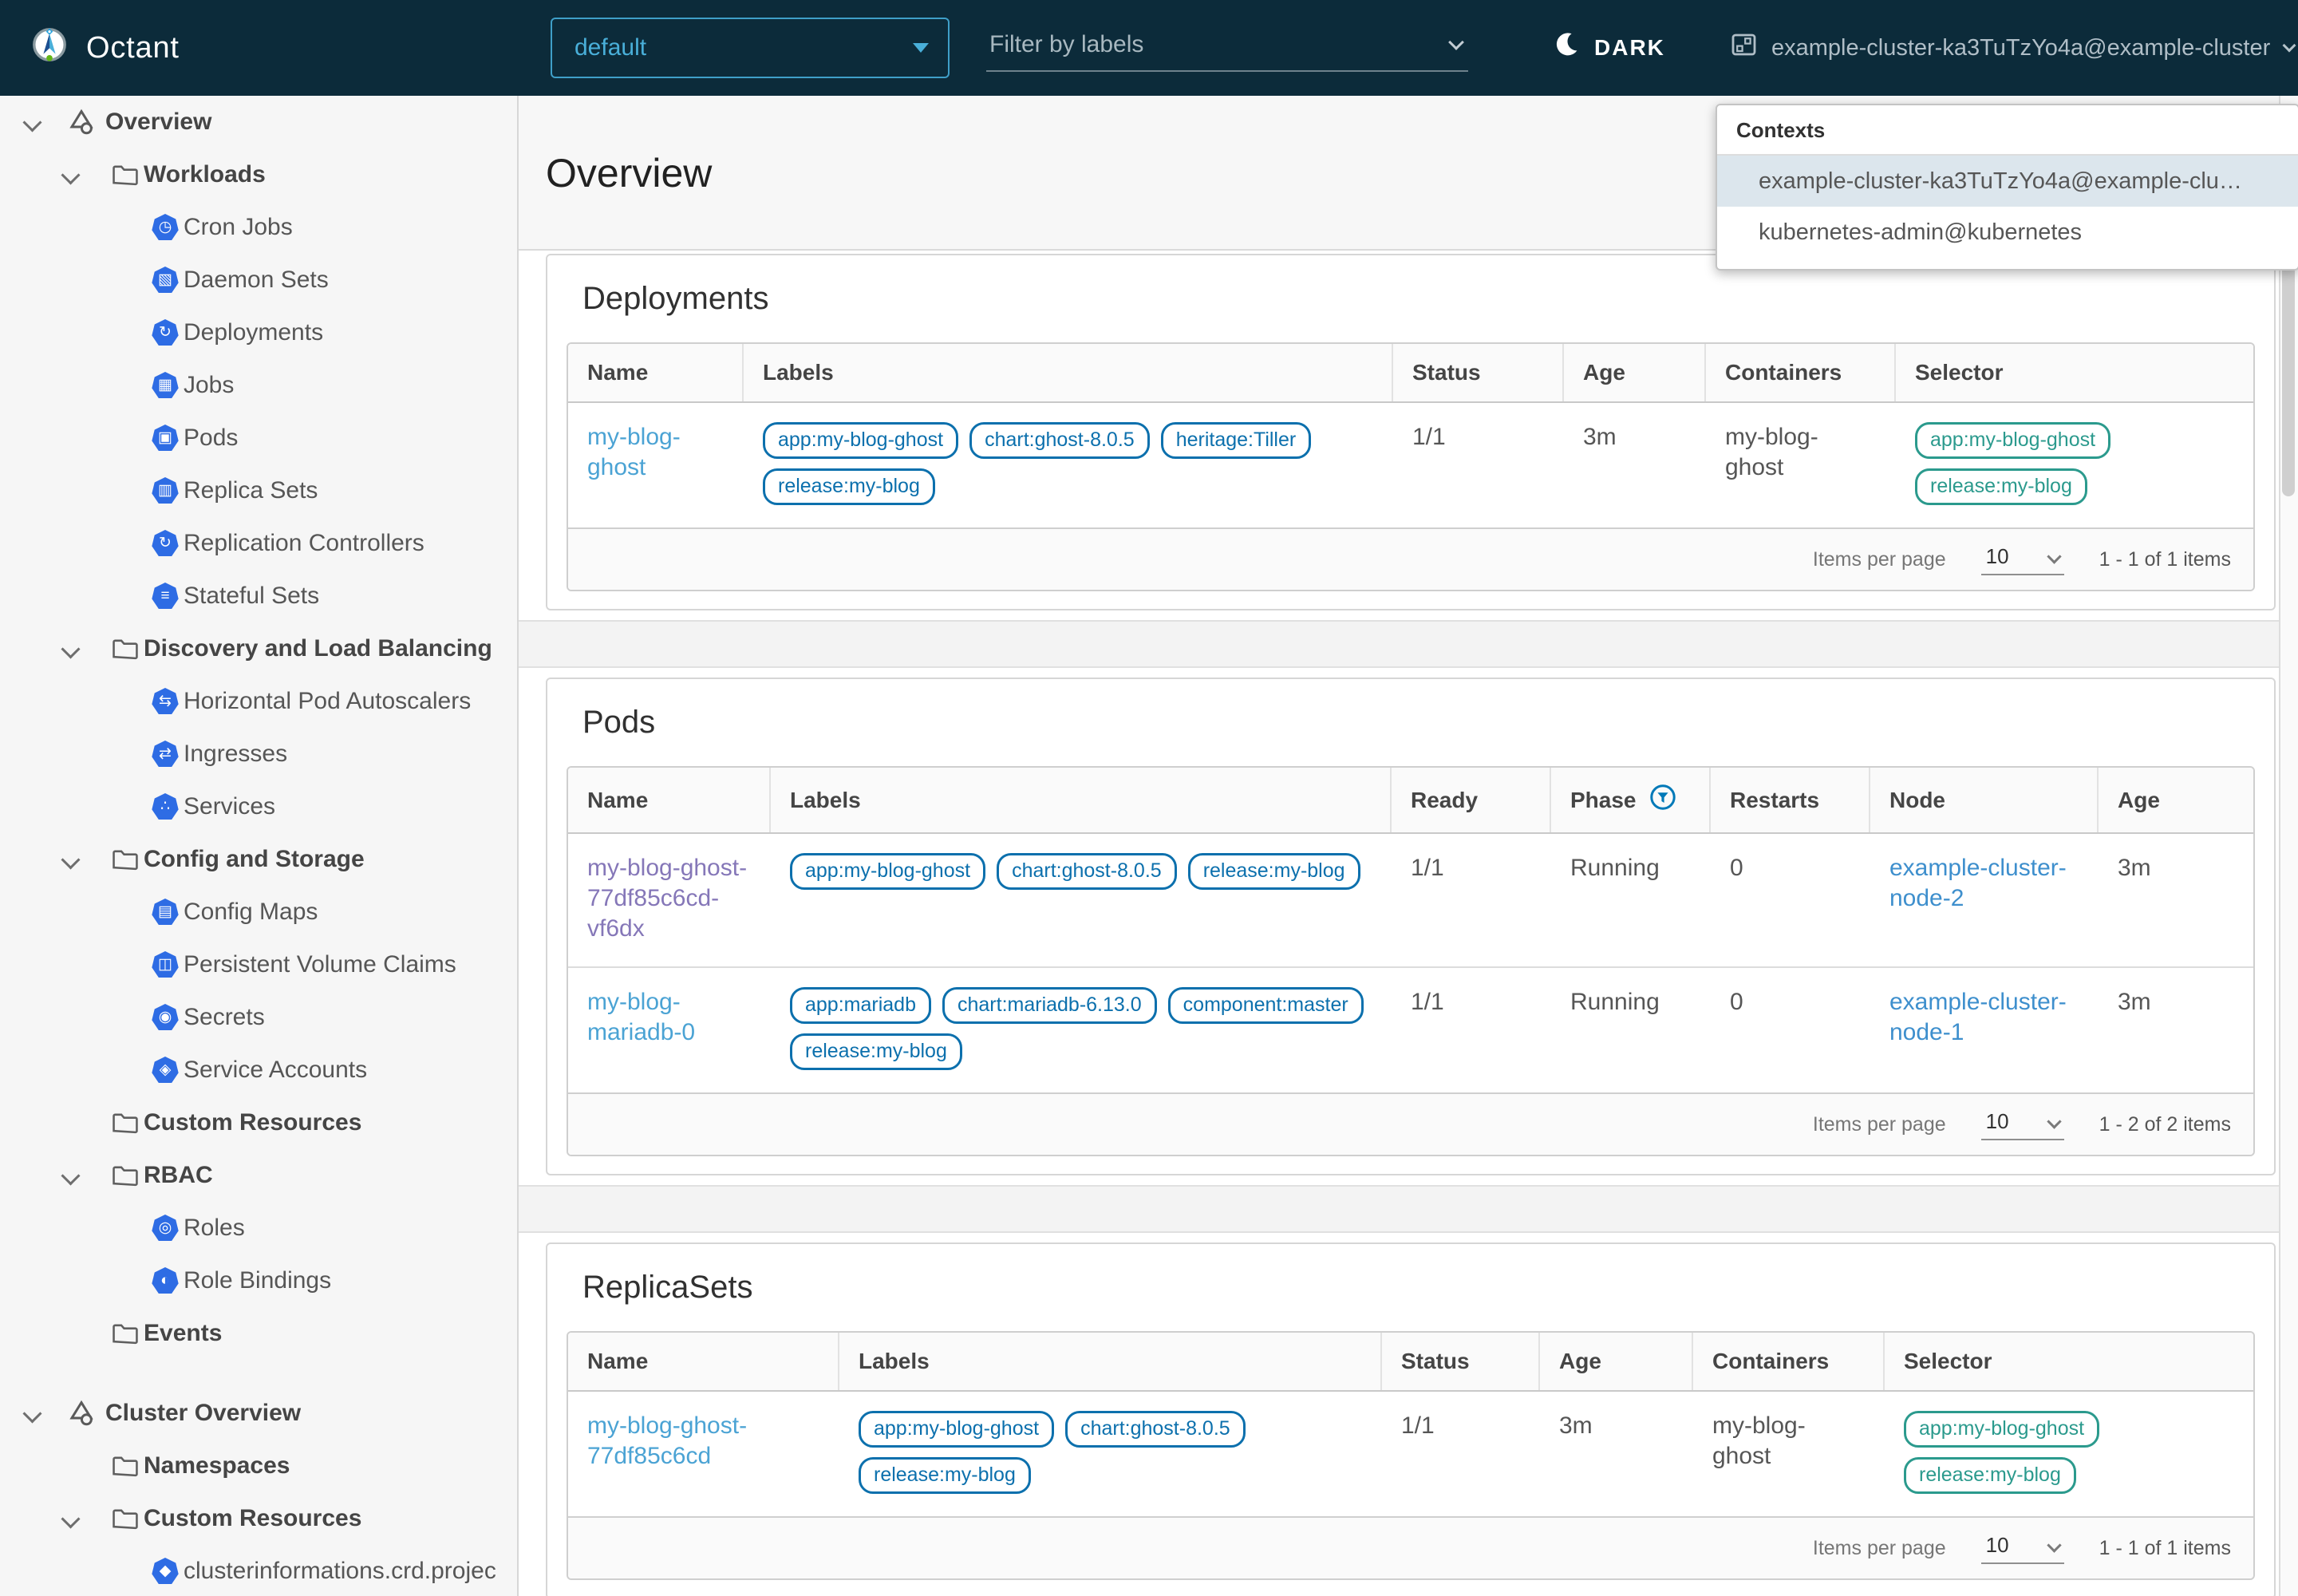 Image resolution: width=2298 pixels, height=1596 pixels. I want to click on sidebar-item-deployments: ↻ Deployments, so click(258, 332).